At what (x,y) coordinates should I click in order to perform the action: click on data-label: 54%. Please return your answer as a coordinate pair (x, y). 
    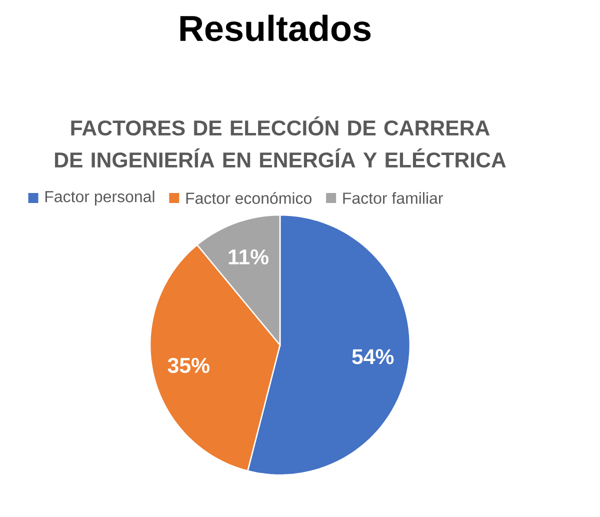
    Looking at the image, I should click on (373, 356).